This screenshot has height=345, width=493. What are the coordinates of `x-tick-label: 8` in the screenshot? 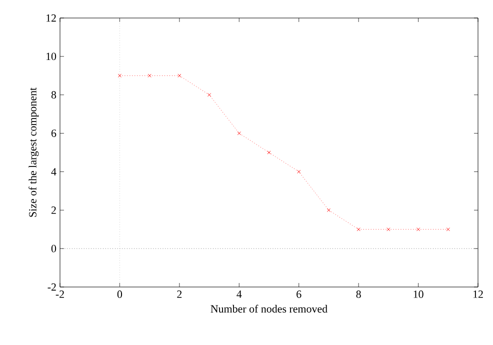 It's located at (358, 294).